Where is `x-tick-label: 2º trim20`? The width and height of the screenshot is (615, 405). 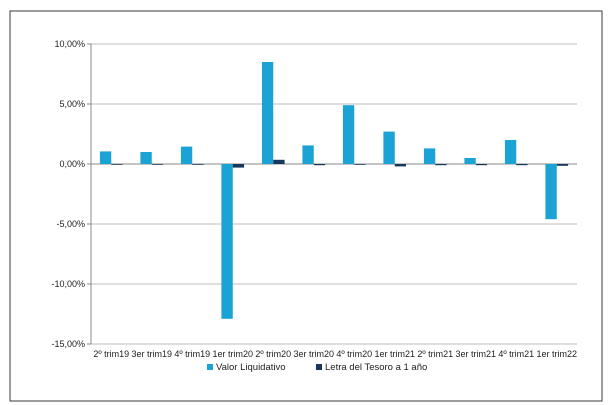 x-tick-label: 2º trim20 is located at coordinates (273, 354).